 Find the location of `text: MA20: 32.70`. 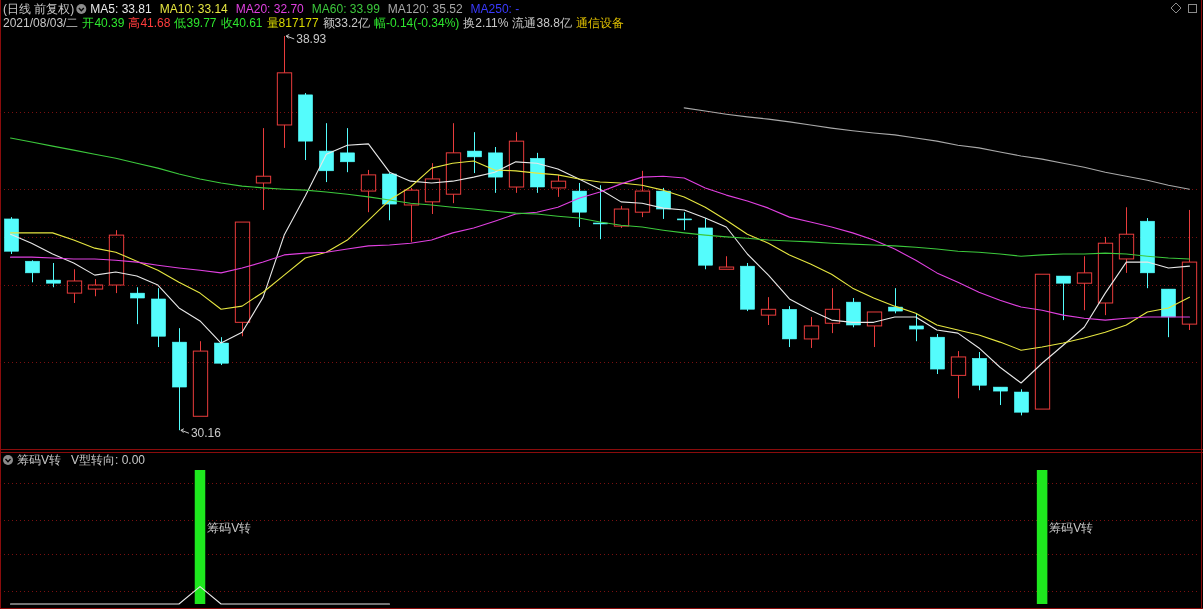

text: MA20: 32.70 is located at coordinates (270, 9).